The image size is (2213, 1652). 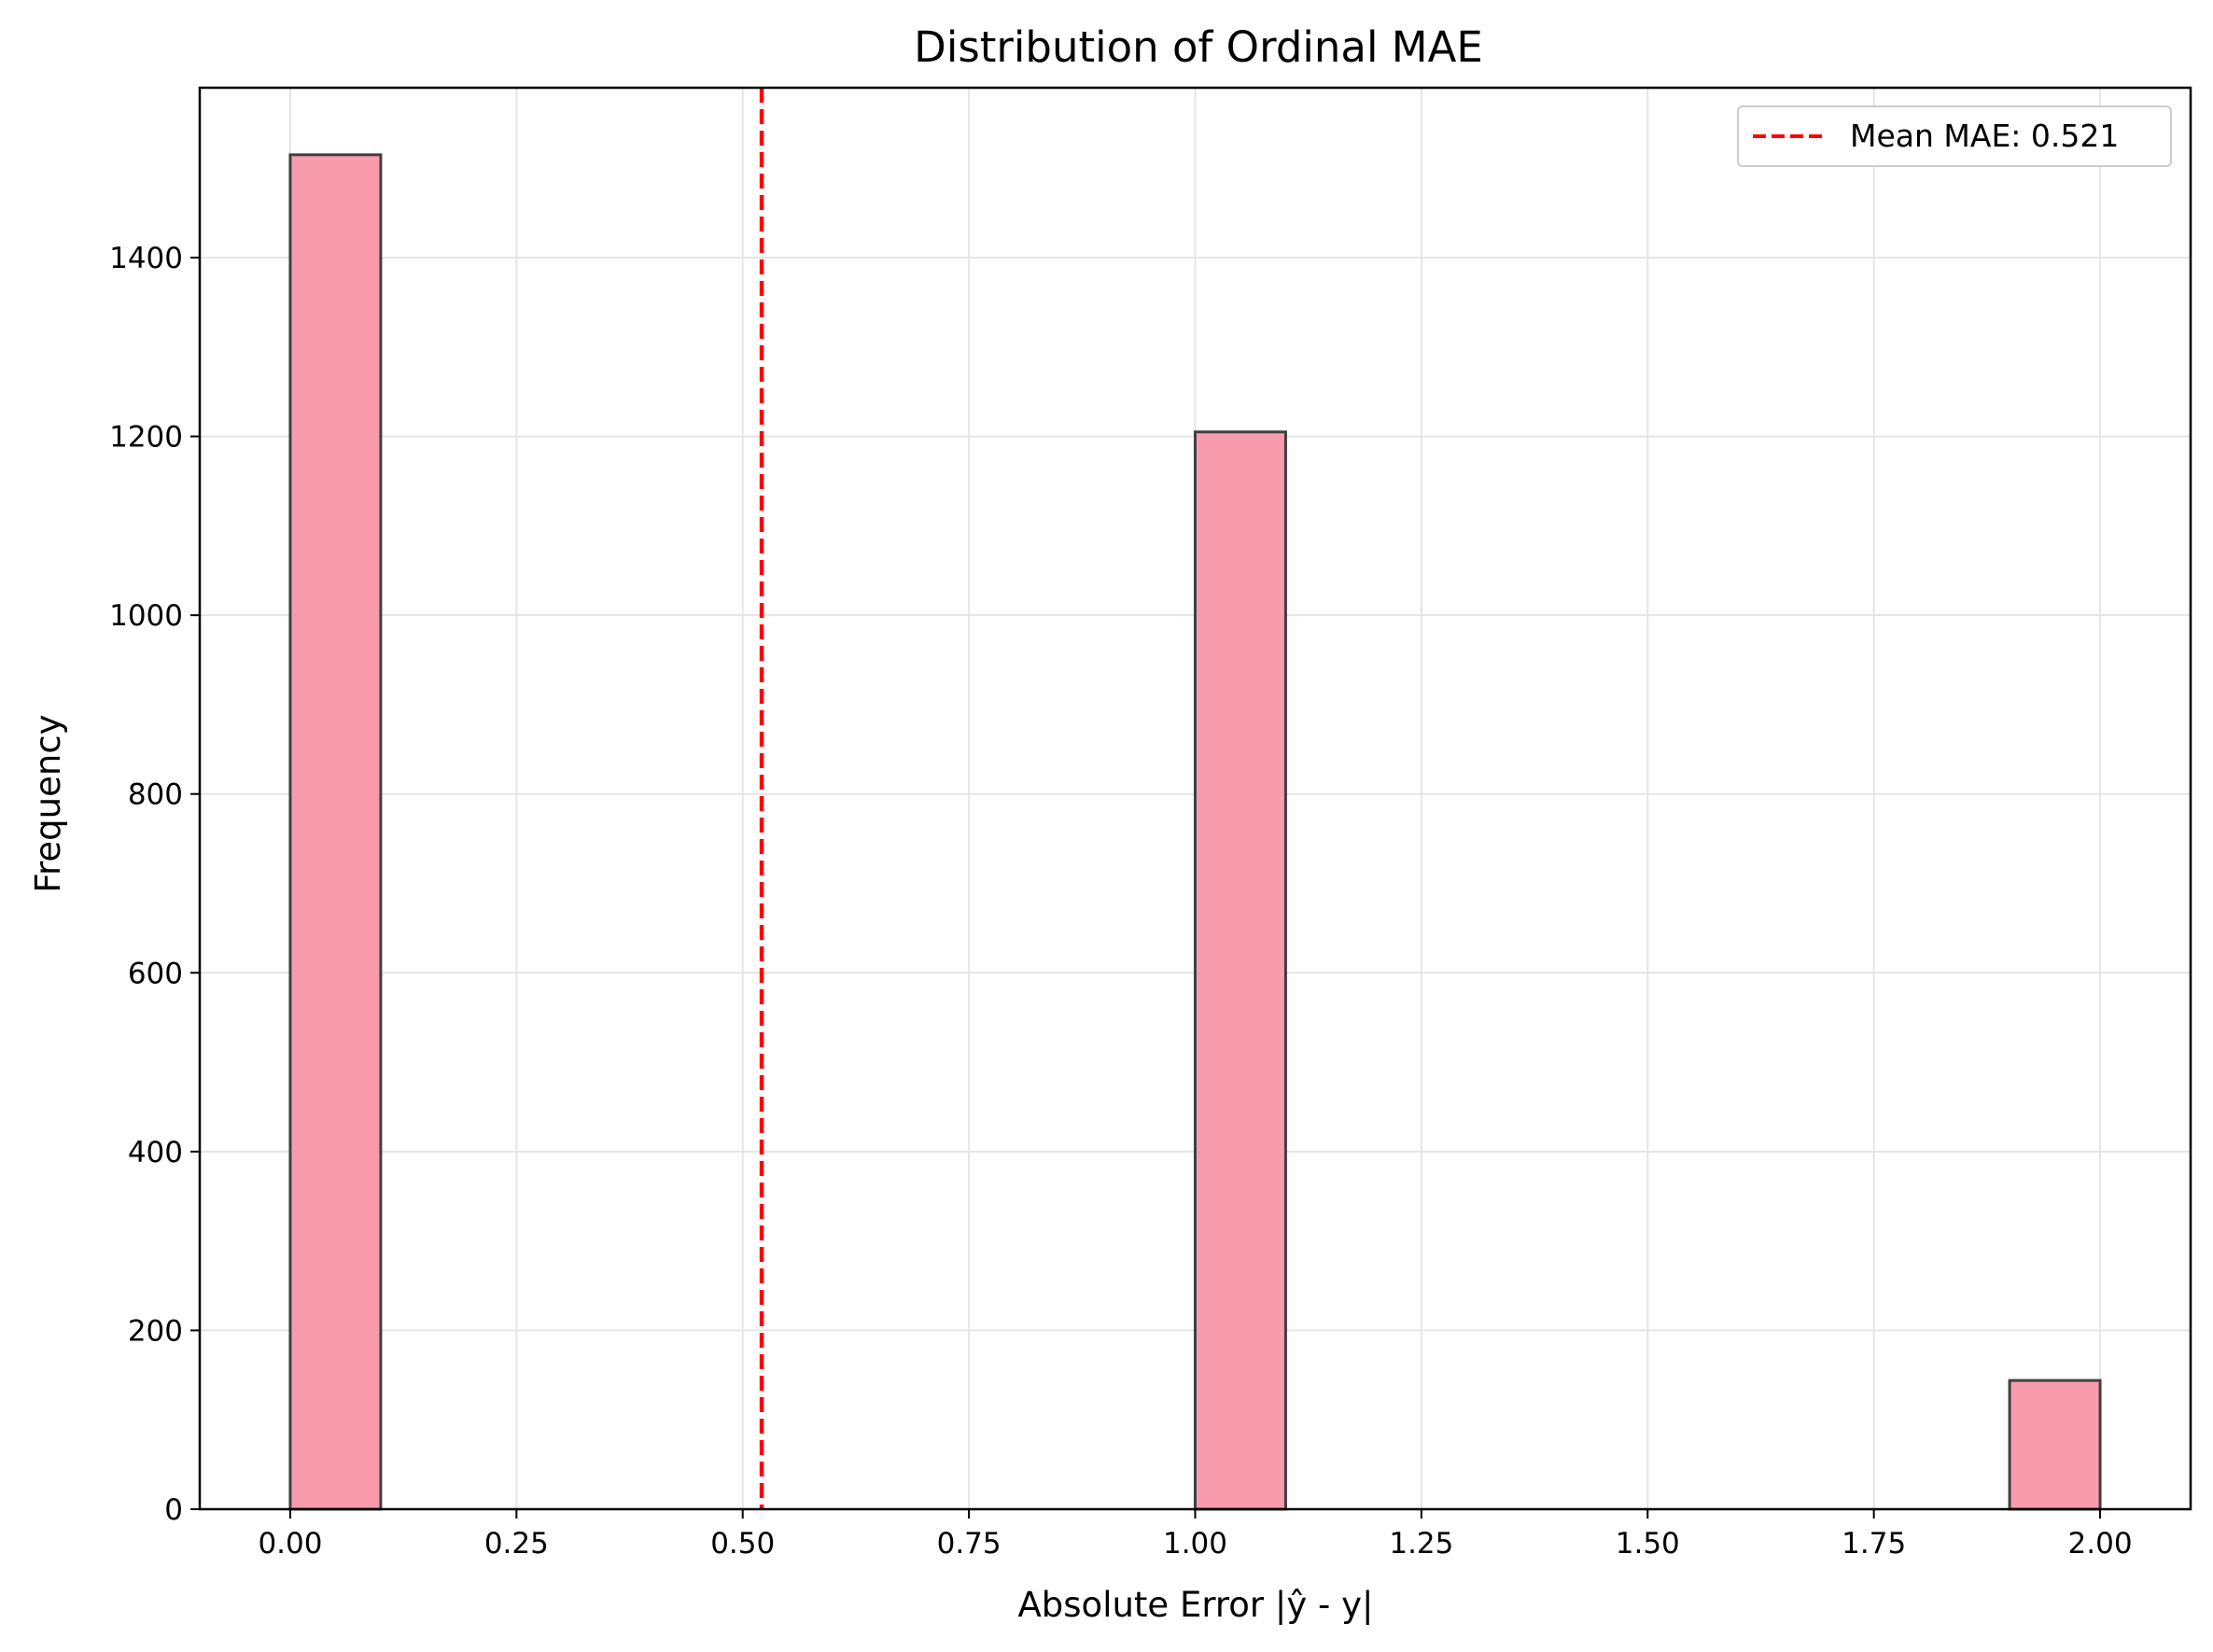 What do you see at coordinates (1648, 1544) in the screenshot?
I see `x-tick-label: 1.50` at bounding box center [1648, 1544].